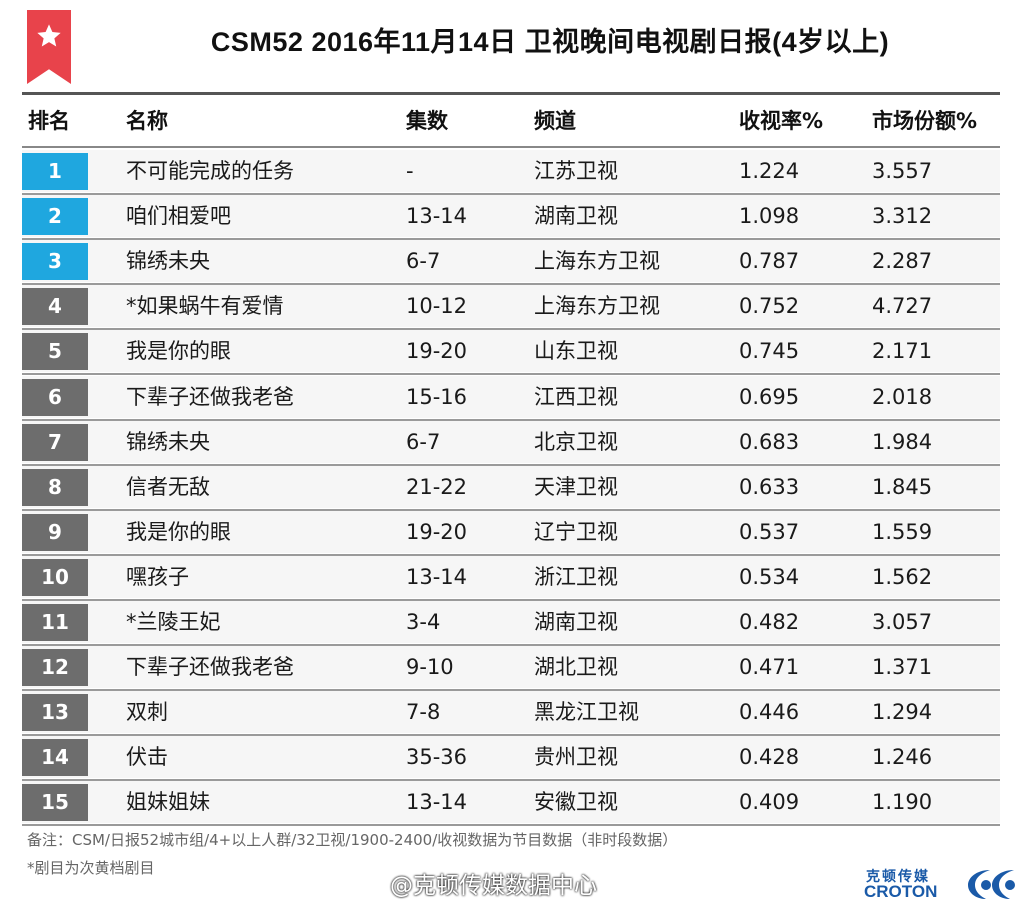  What do you see at coordinates (55, 712) in the screenshot?
I see `rank-badge: 13` at bounding box center [55, 712].